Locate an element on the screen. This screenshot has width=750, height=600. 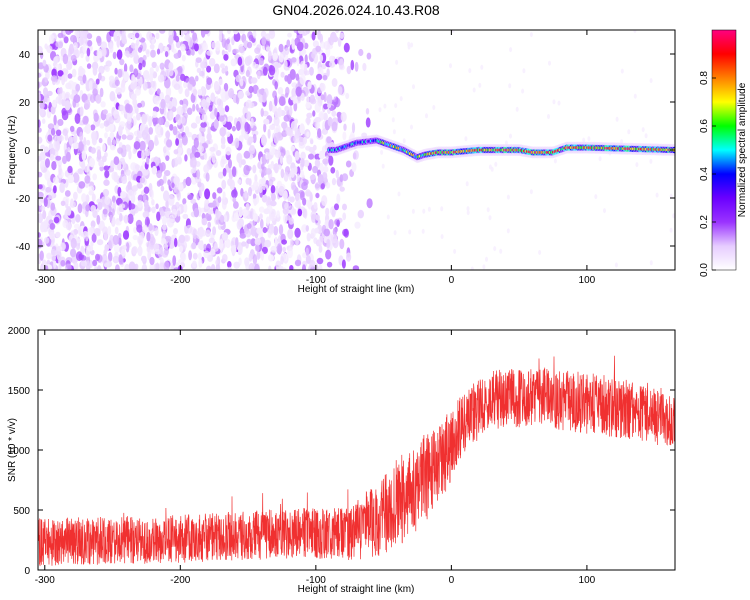
snr-x-tick-label: 100 is located at coordinates (587, 580).